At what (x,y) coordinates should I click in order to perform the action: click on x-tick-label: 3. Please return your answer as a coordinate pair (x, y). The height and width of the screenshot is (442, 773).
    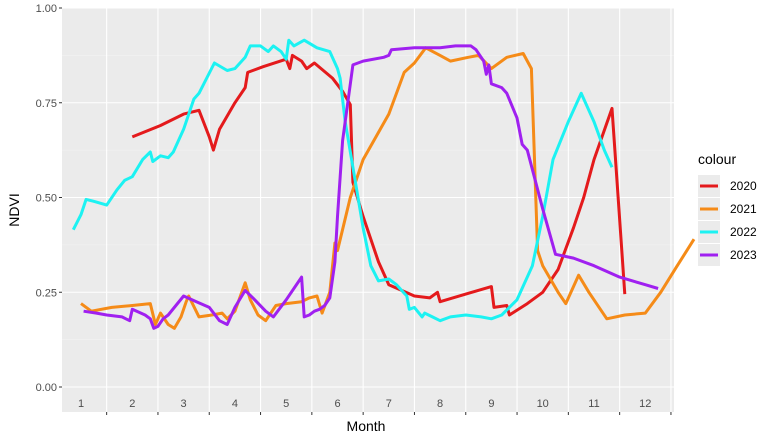
    Looking at the image, I should click on (184, 404).